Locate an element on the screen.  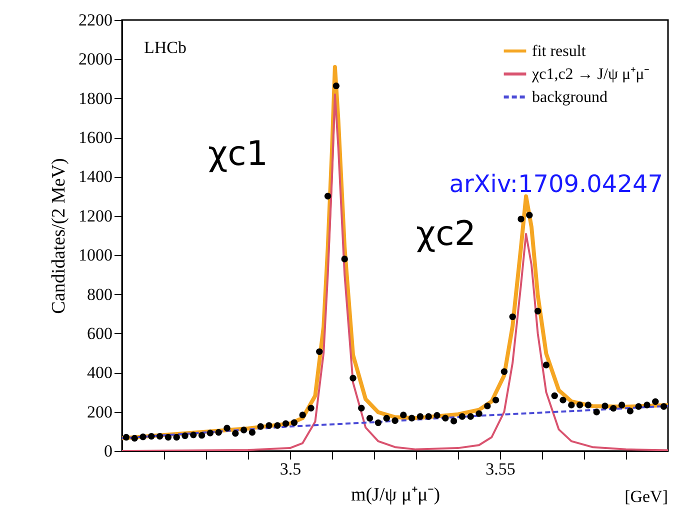
y-tick-label: 1800 is located at coordinates (95, 98).